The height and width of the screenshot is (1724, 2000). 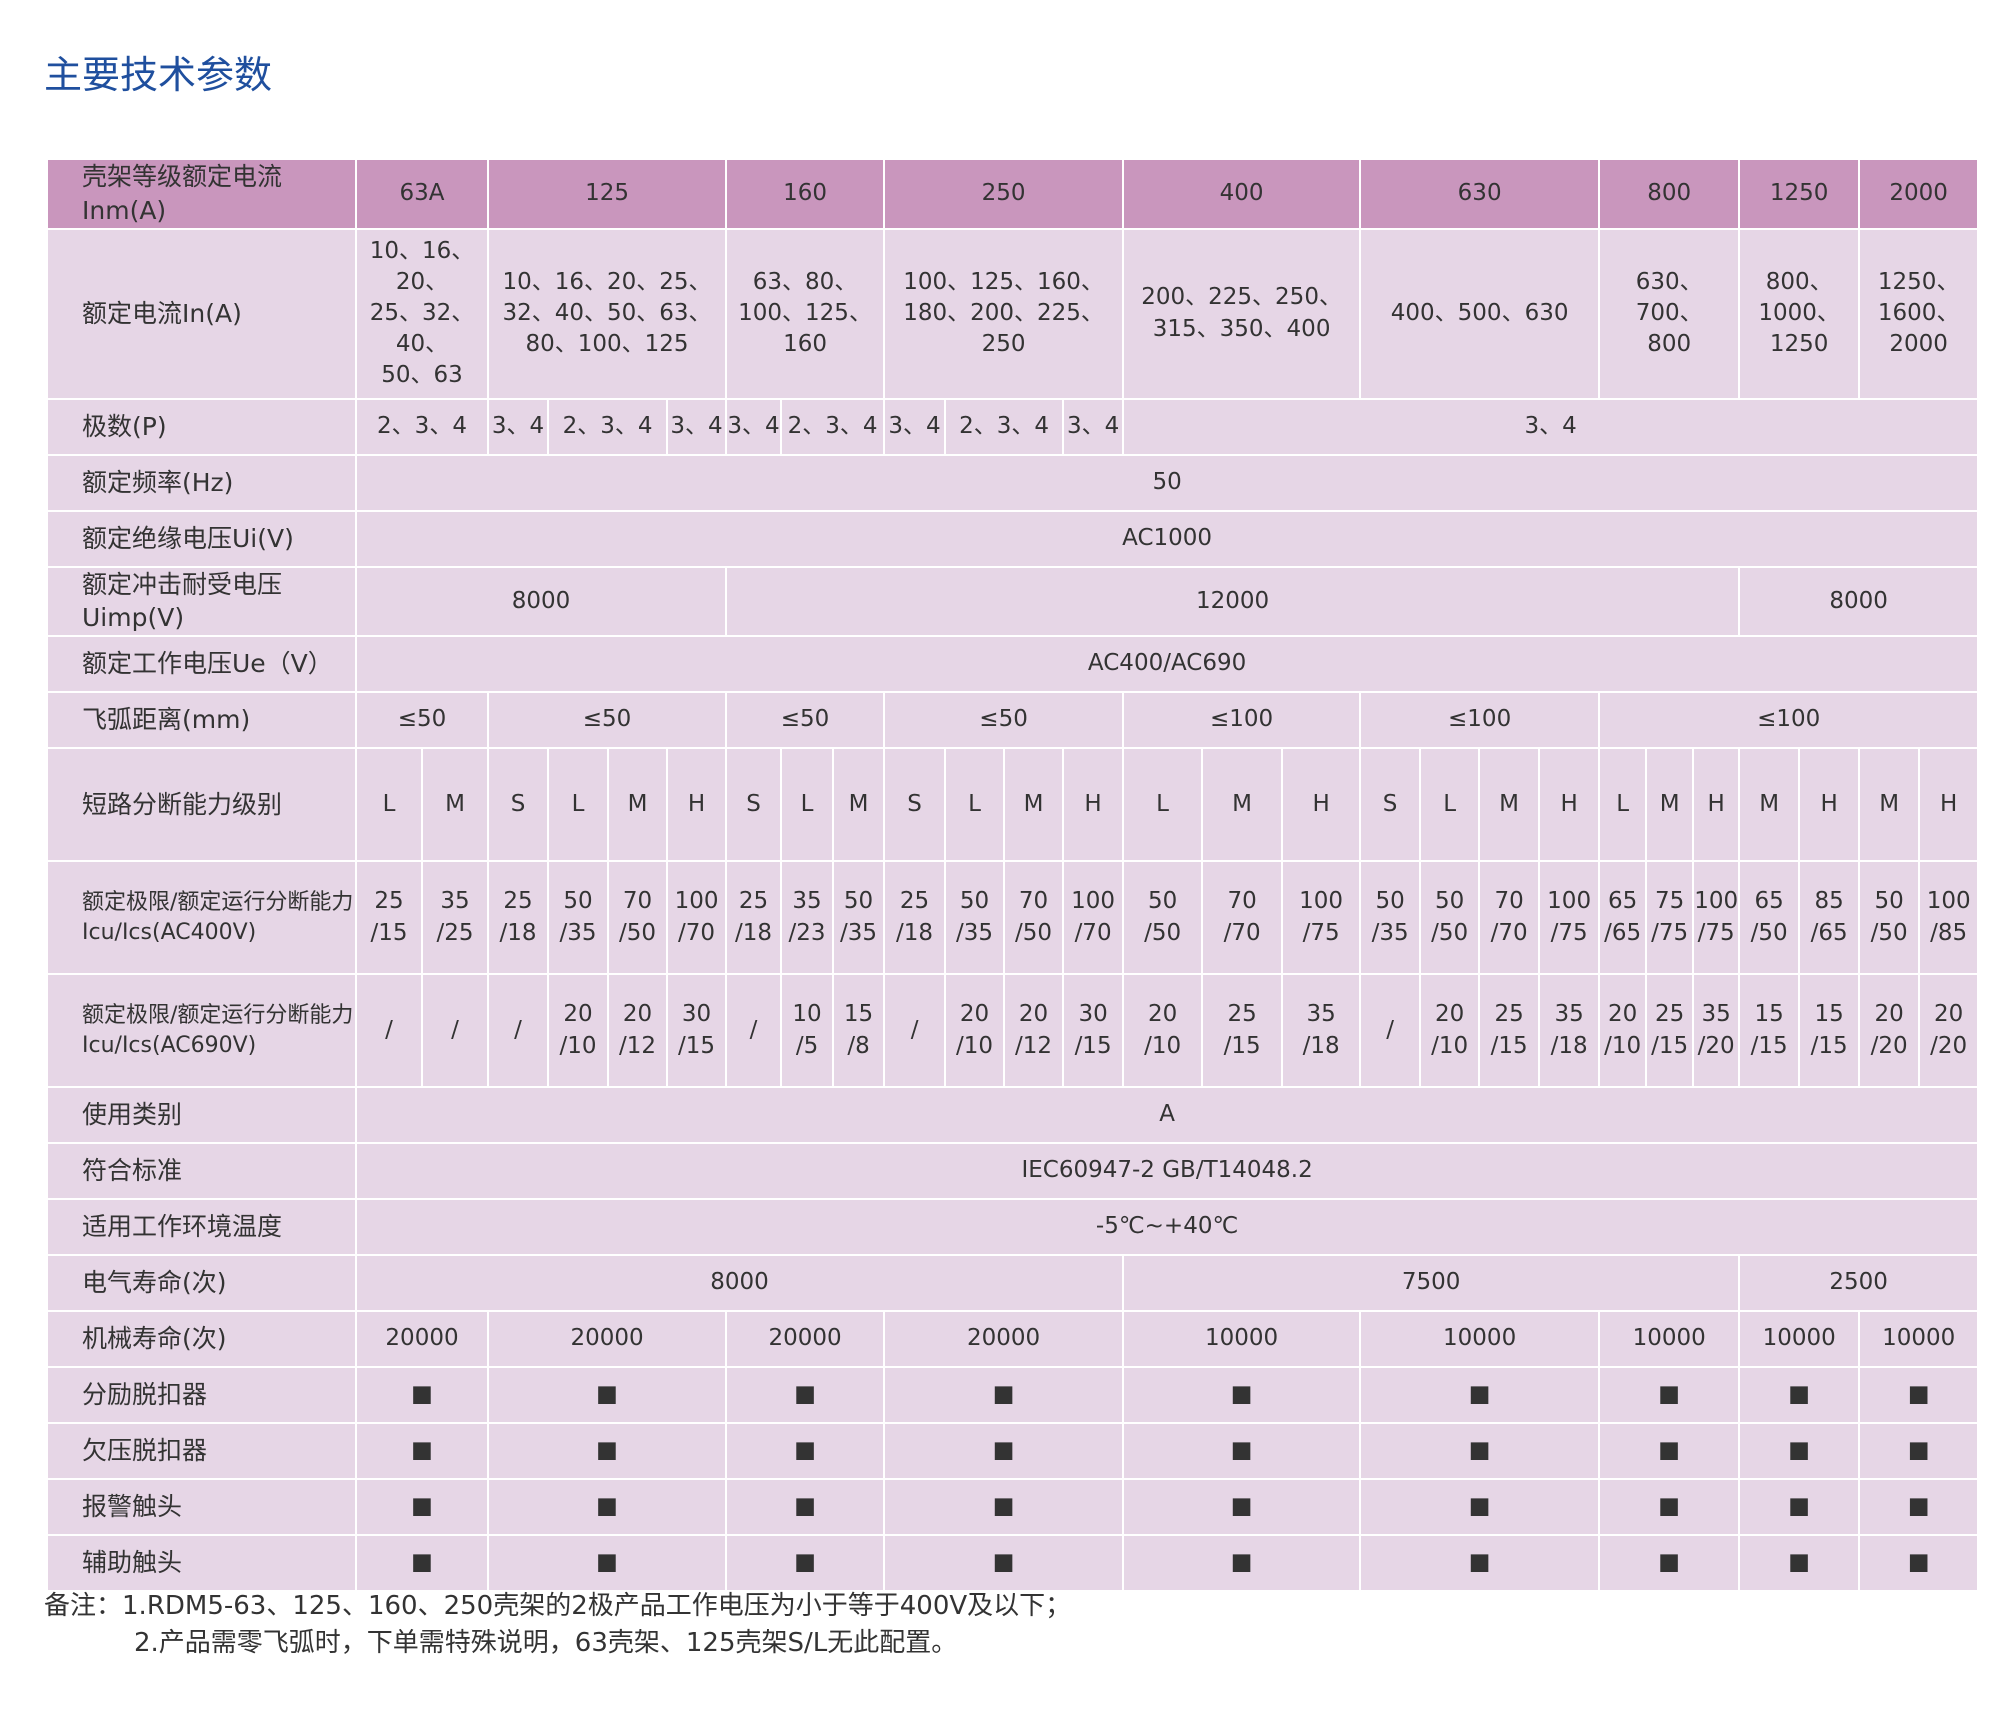 What do you see at coordinates (201, 1339) in the screenshot?
I see `row-label: 机械寿命(次)` at bounding box center [201, 1339].